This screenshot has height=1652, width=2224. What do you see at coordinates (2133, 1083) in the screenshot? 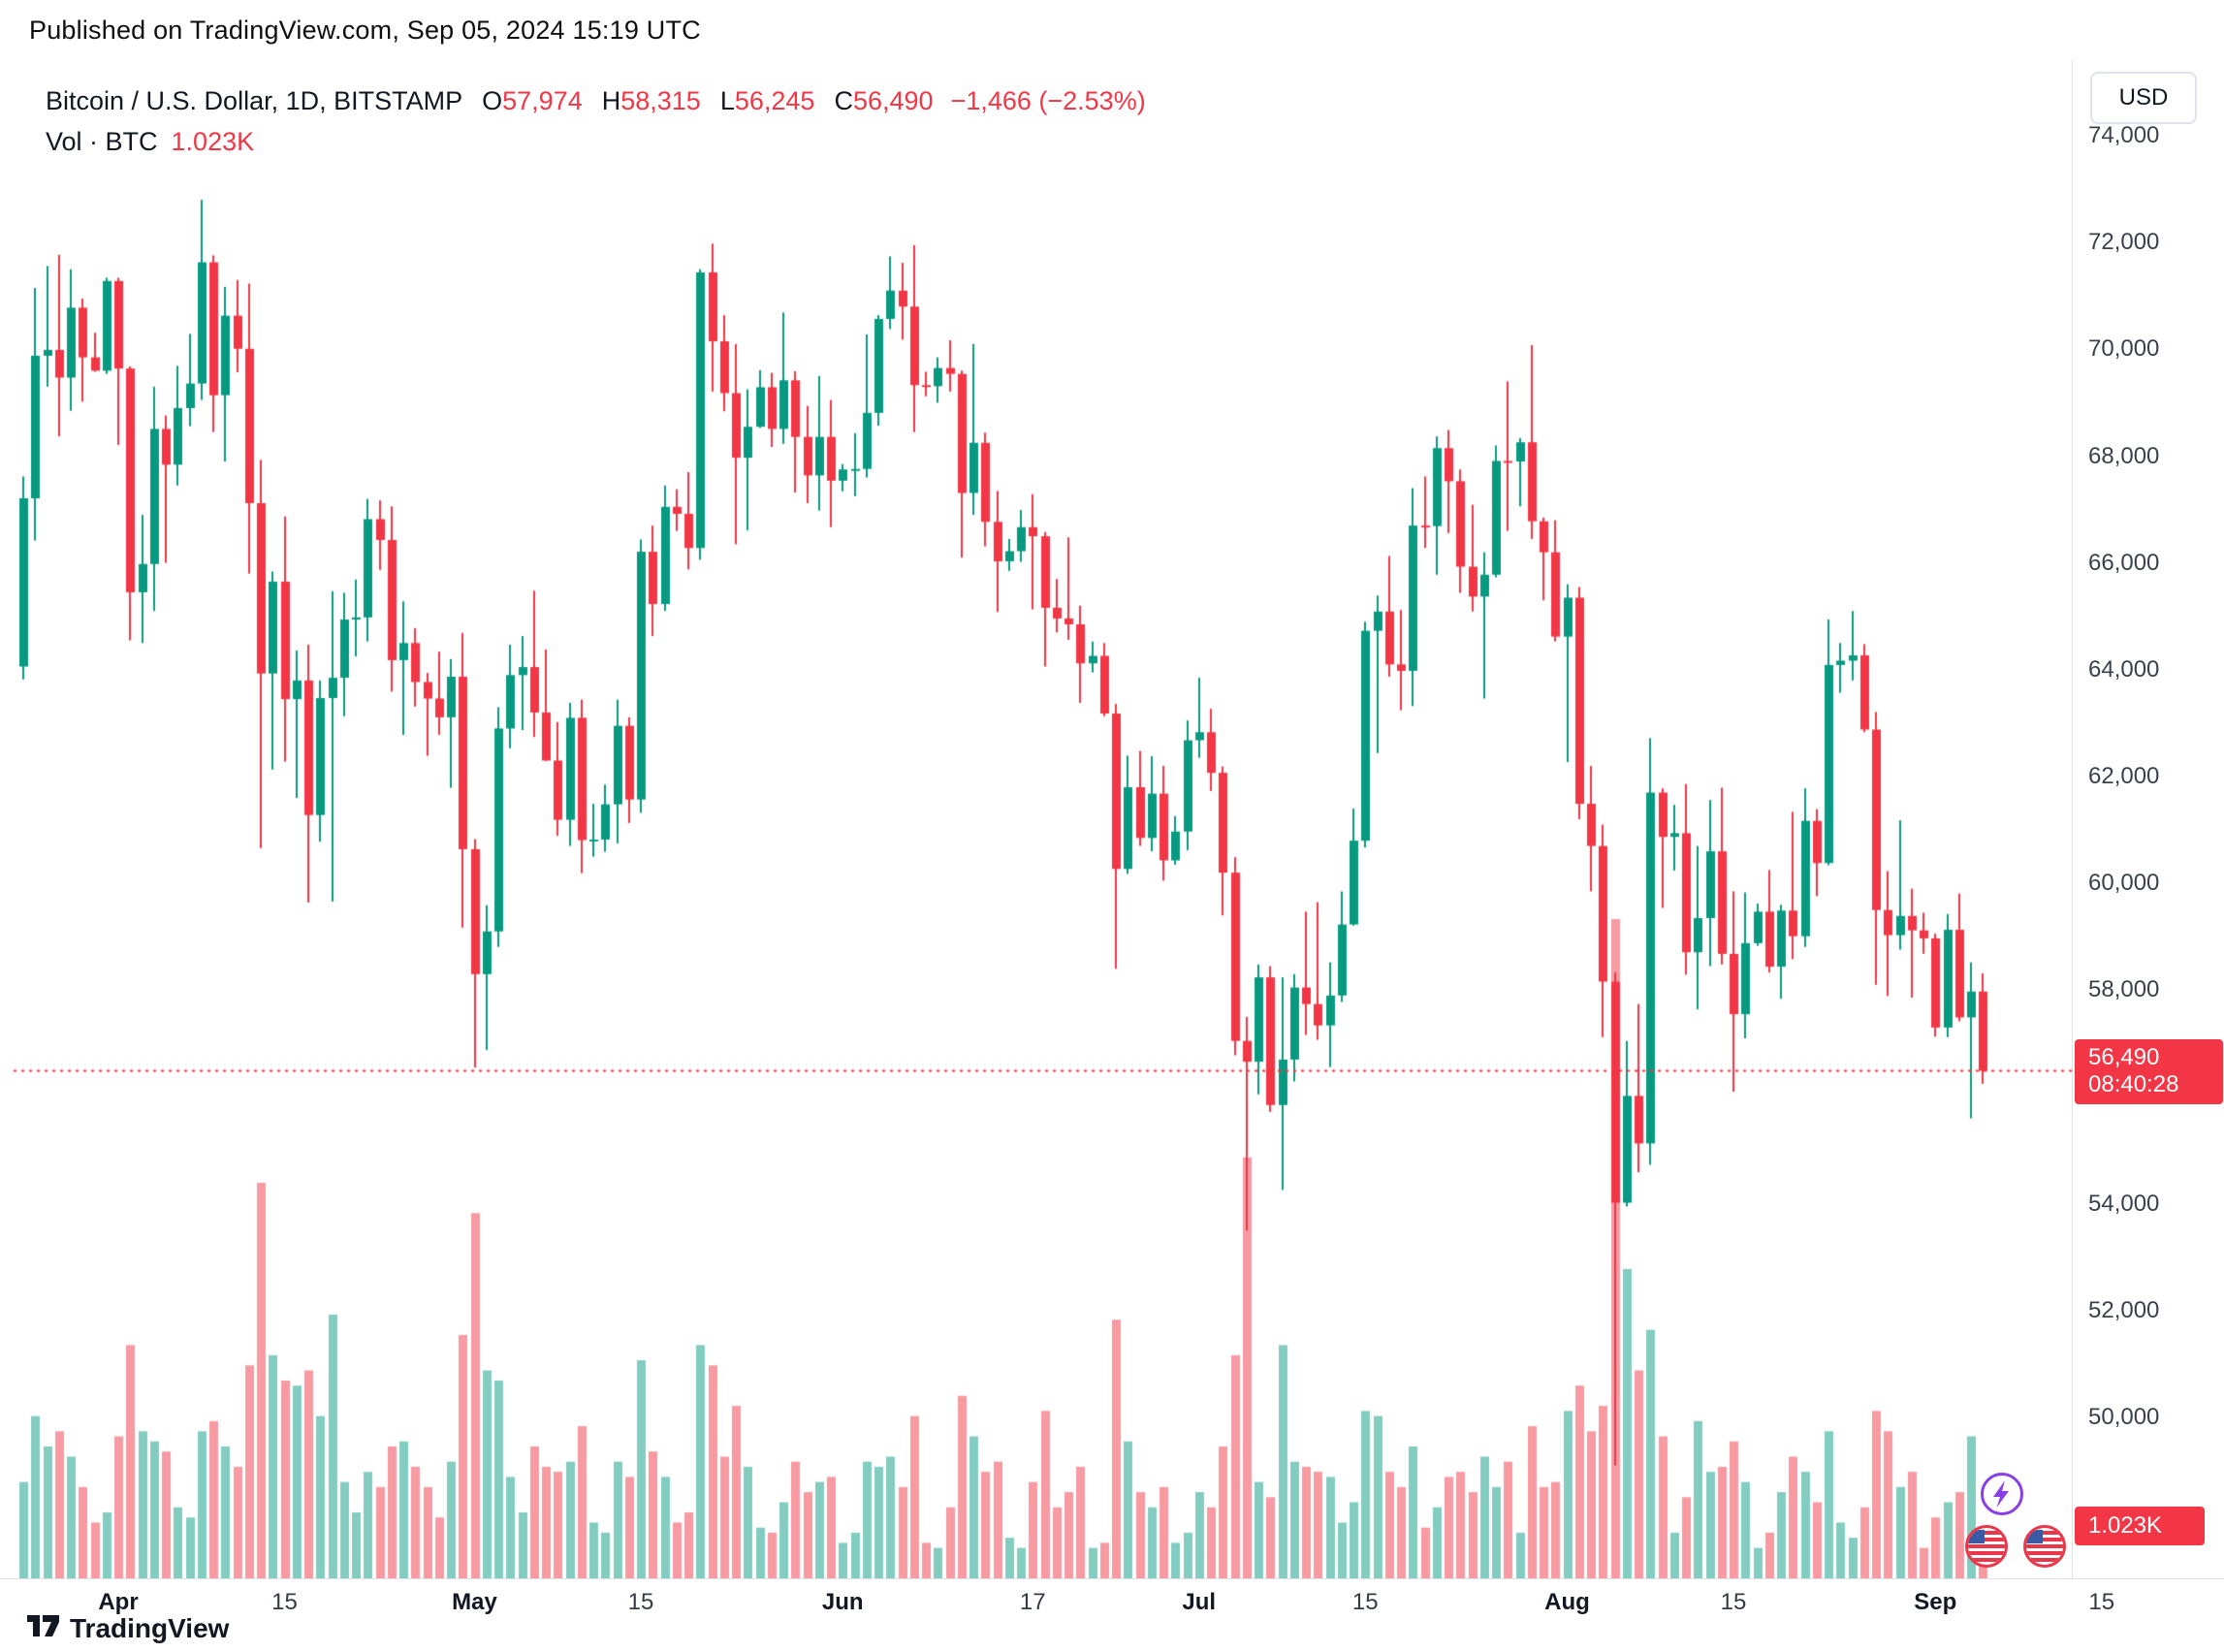
I see `bar-countdown: 08:40:28` at bounding box center [2133, 1083].